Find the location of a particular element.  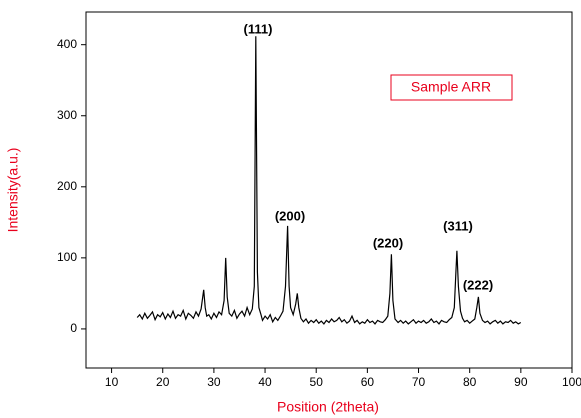

x-tick-label: 20 is located at coordinates (163, 382).